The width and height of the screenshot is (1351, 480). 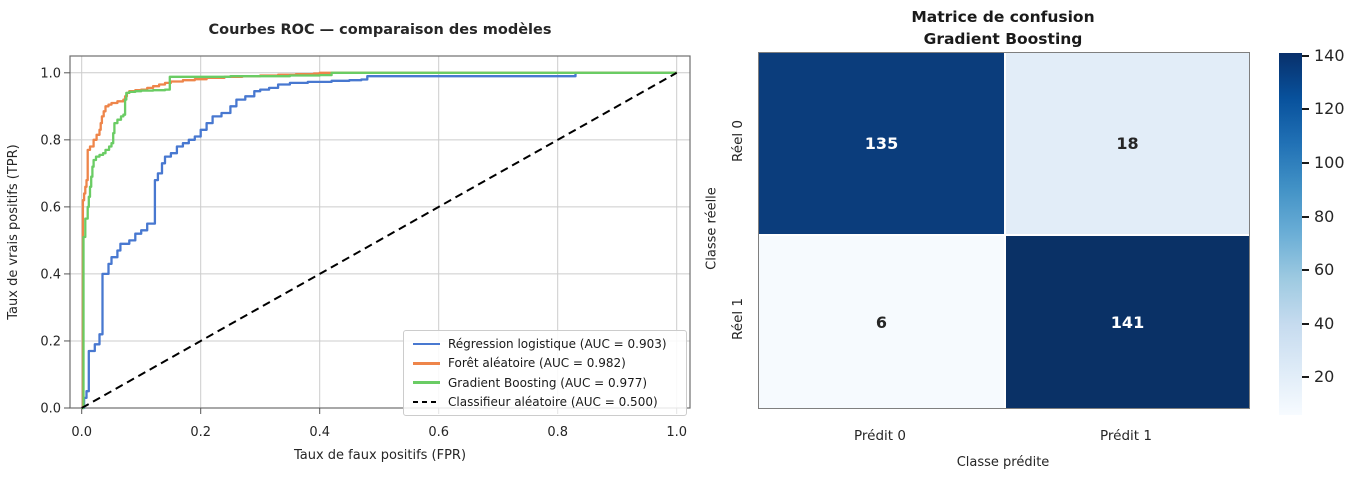 What do you see at coordinates (379, 455) in the screenshot?
I see `roc-xaxis-label: Taux de faux positifs (FPR)` at bounding box center [379, 455].